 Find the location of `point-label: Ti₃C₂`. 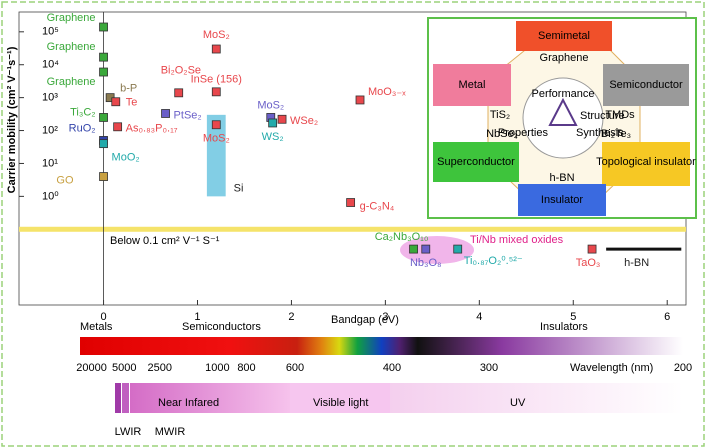

point-label: Ti₃C₂ is located at coordinates (82, 112).